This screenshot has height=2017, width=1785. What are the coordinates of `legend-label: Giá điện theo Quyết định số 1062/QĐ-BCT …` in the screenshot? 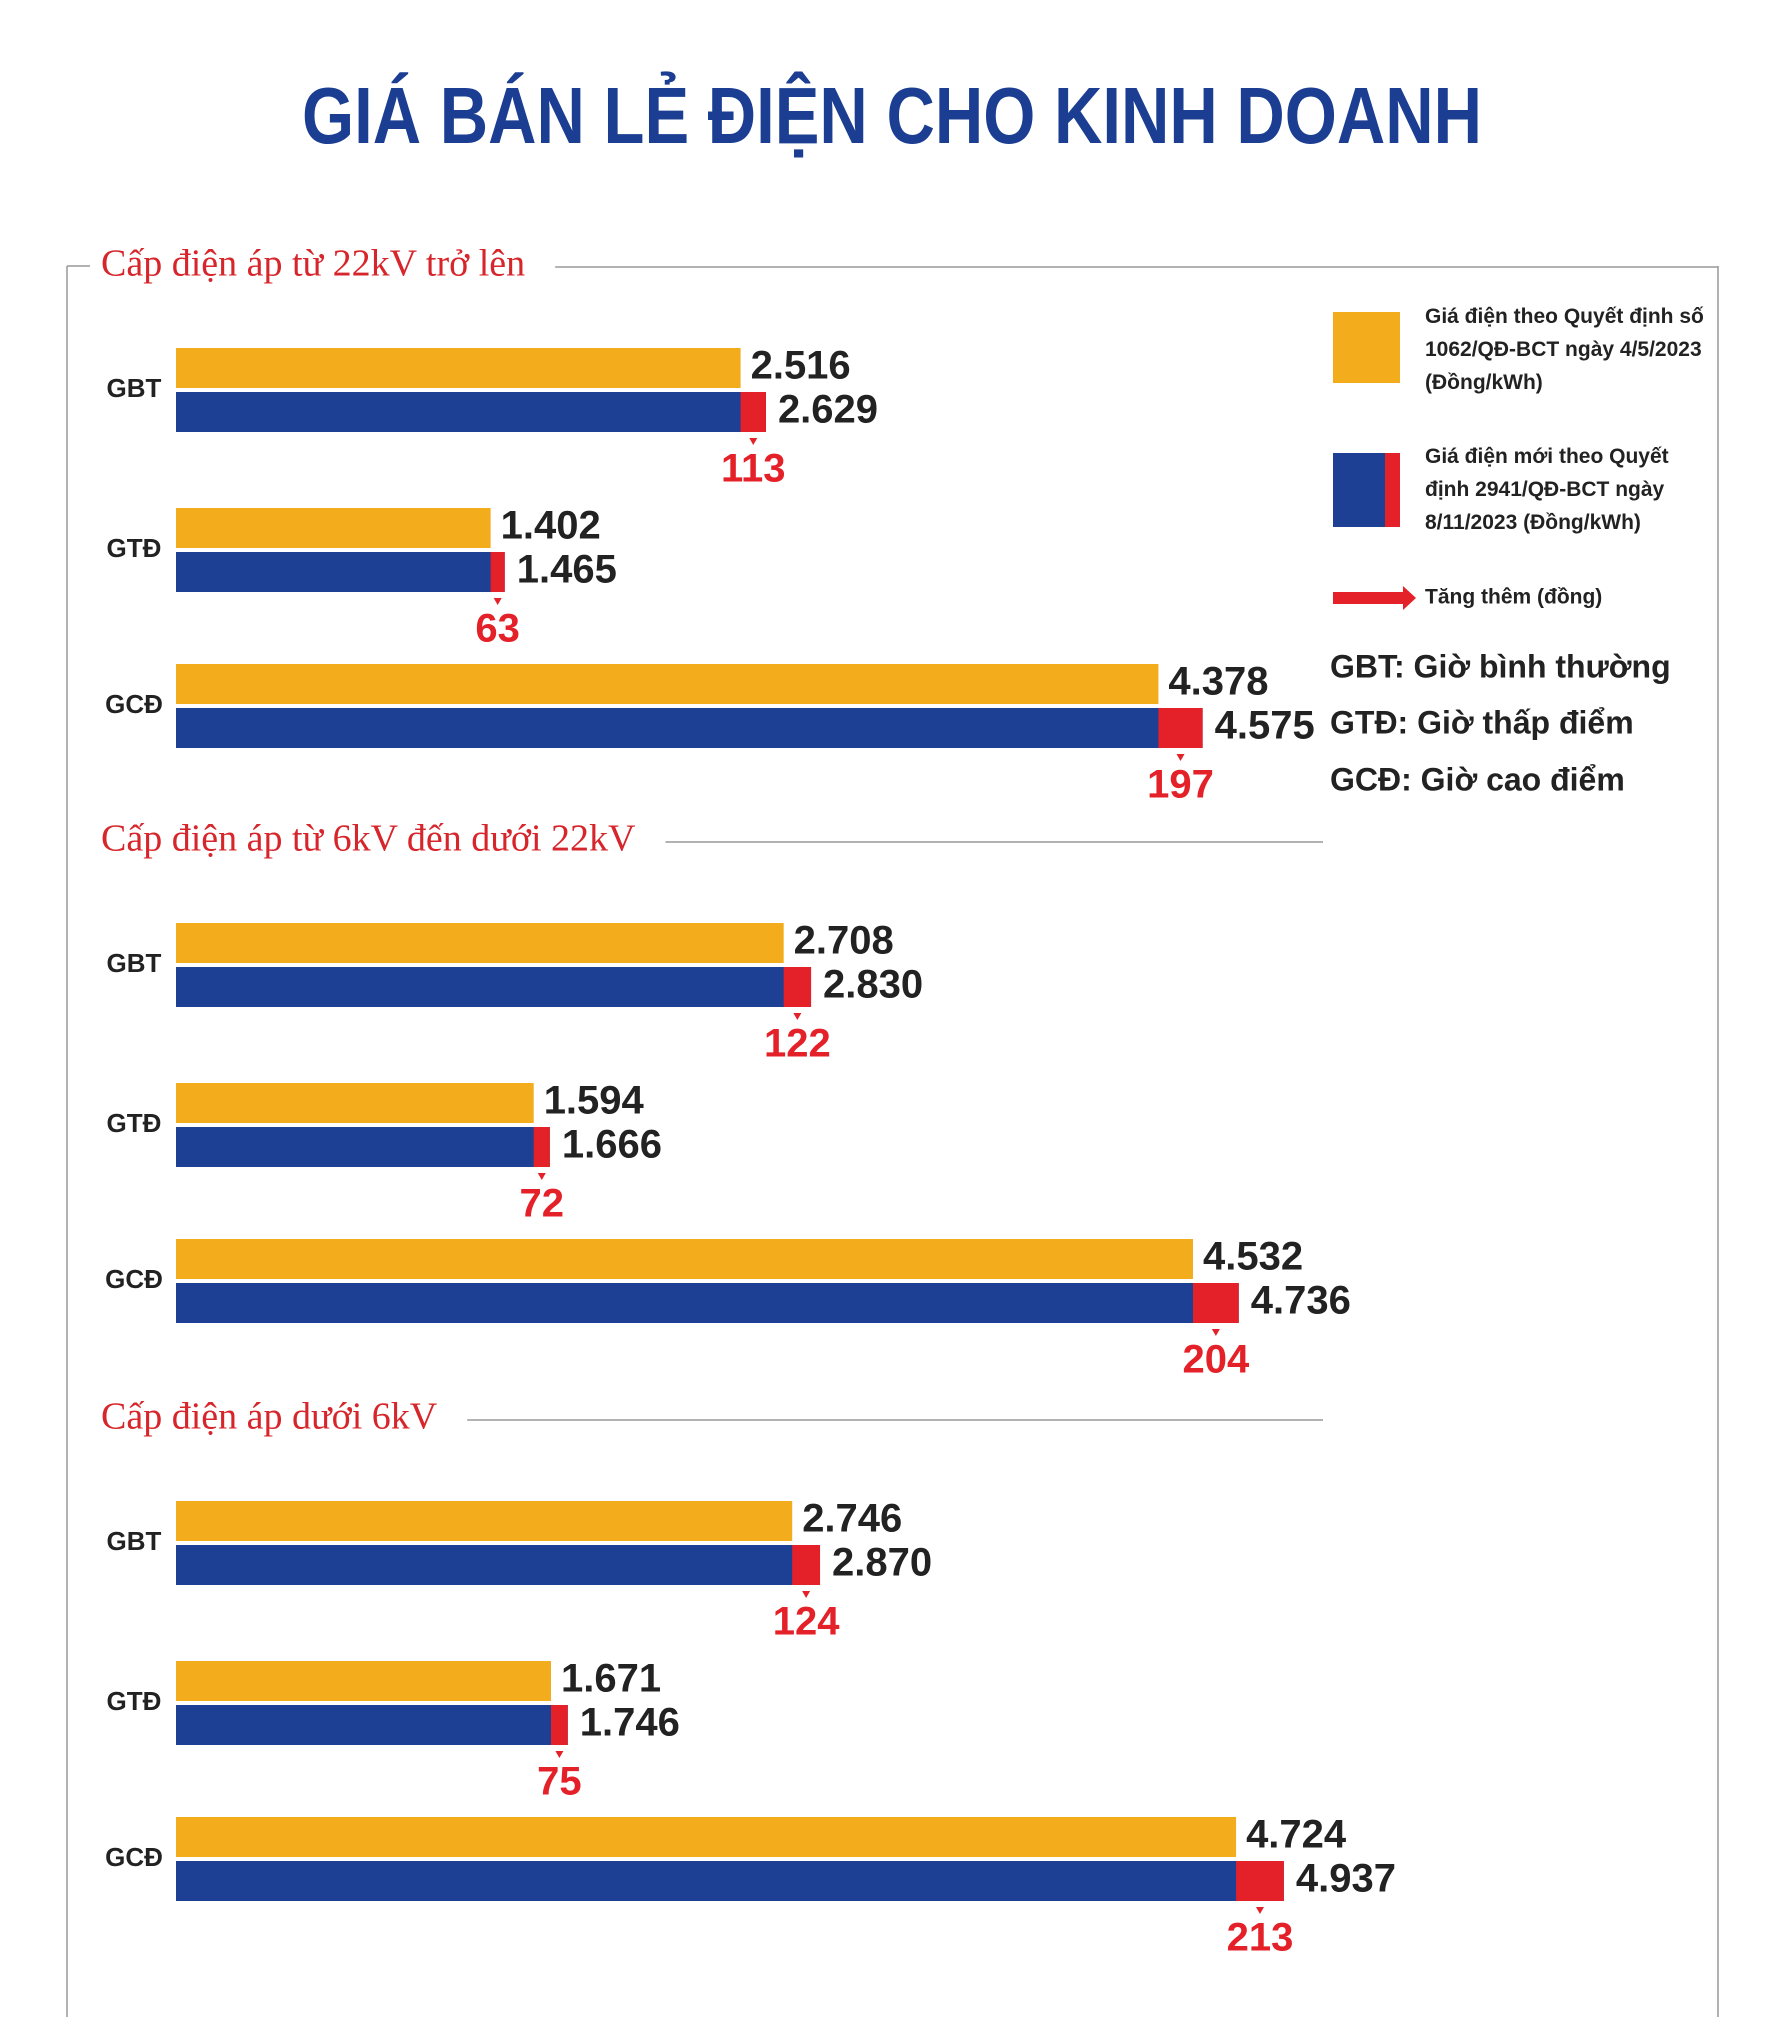 It's located at (1564, 349).